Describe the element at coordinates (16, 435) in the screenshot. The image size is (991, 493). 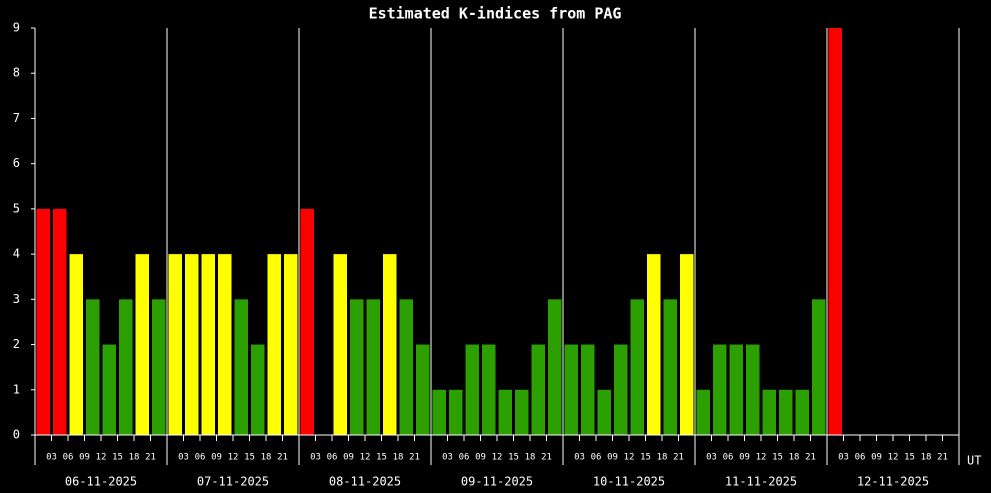
I see `y-tick-label: 0` at that location.